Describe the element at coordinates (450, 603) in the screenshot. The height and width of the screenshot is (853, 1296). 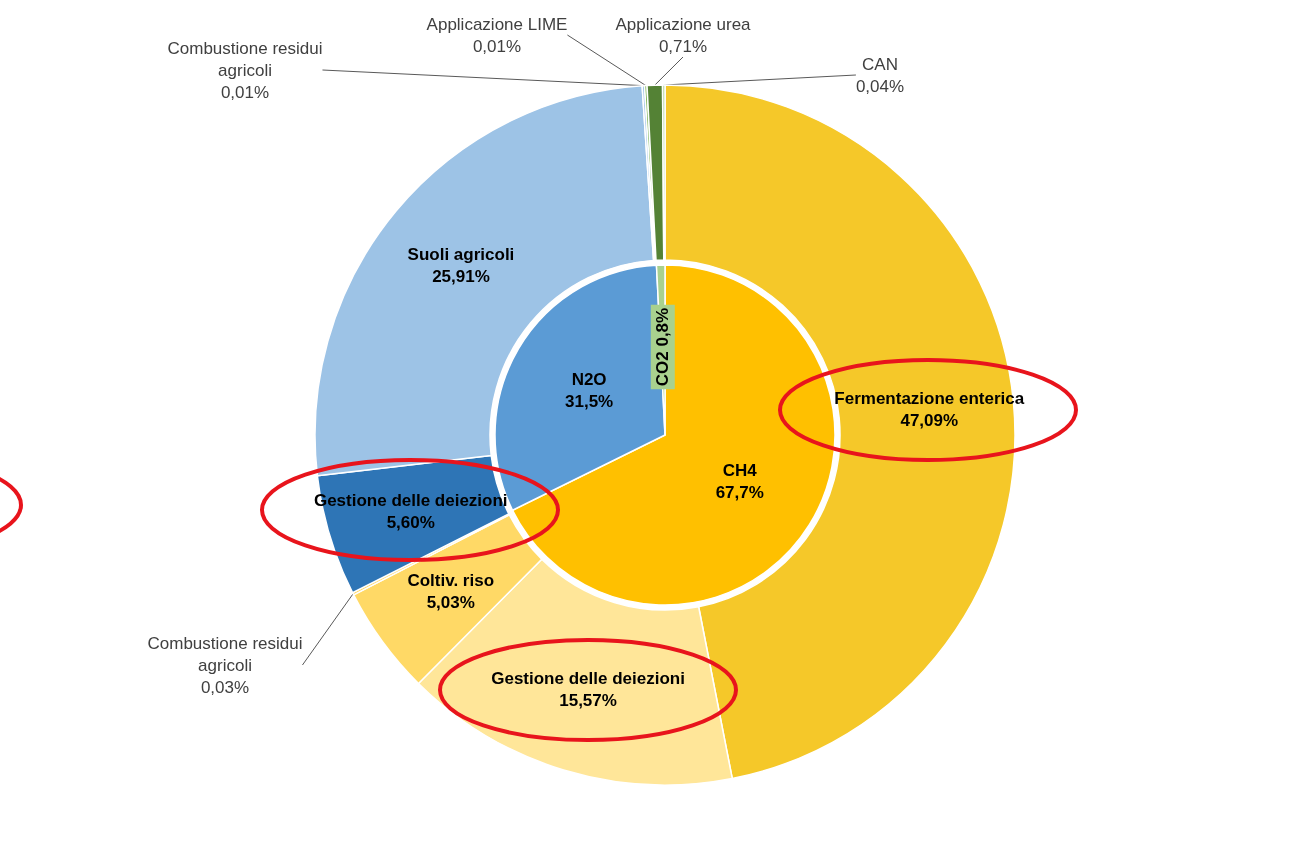
I see `data-label: 5,03%` at that location.